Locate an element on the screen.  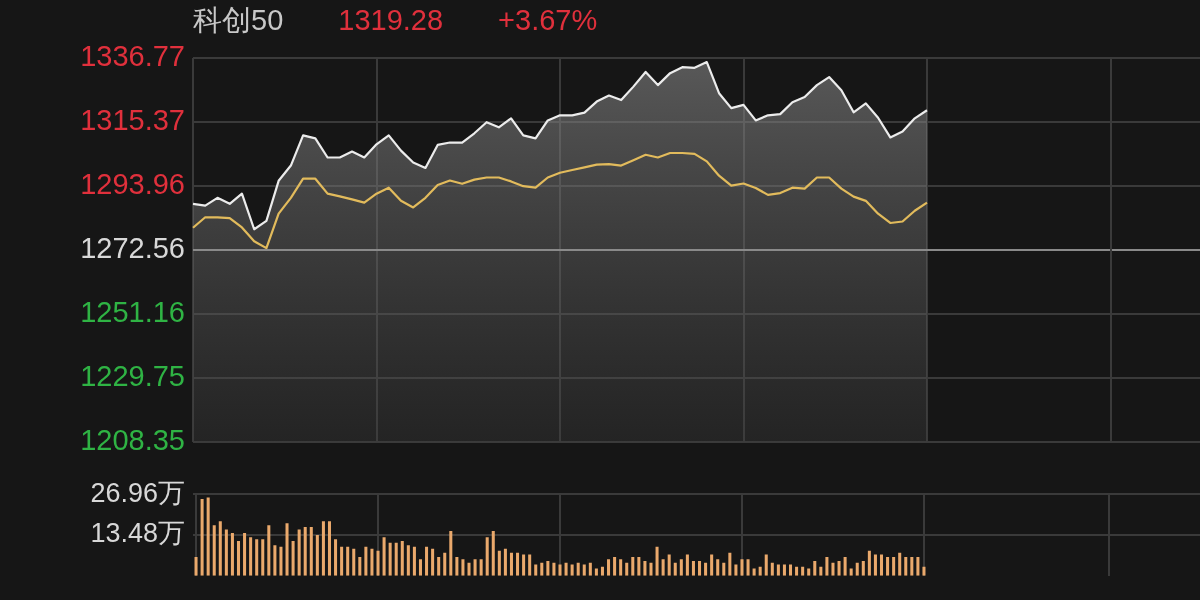
y-tick-label: 1208.35 is located at coordinates (132, 440).